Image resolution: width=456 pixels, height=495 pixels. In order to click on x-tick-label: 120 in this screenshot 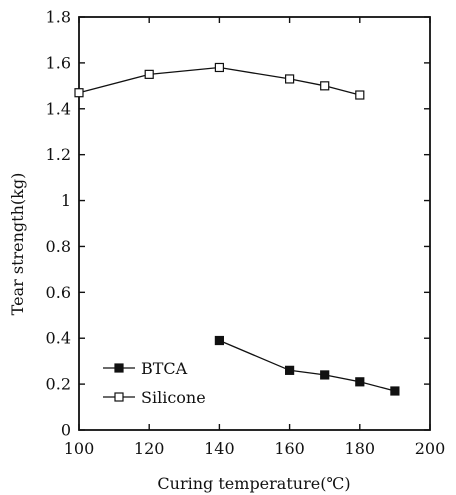, I will do `click(149, 448)`.